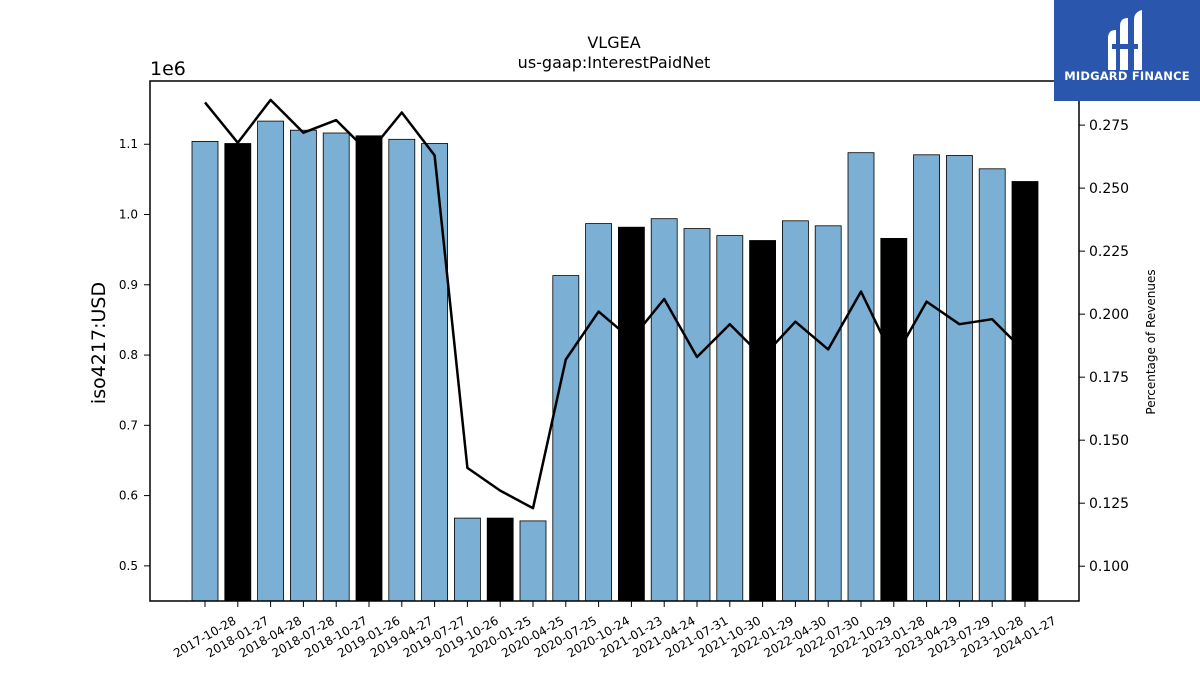  Describe the element at coordinates (1104, 346) in the screenshot. I see `right-axis-ticks: 0.100 0.125 0.150 0.175 0.200 0.225 0.250 0.275` at that location.